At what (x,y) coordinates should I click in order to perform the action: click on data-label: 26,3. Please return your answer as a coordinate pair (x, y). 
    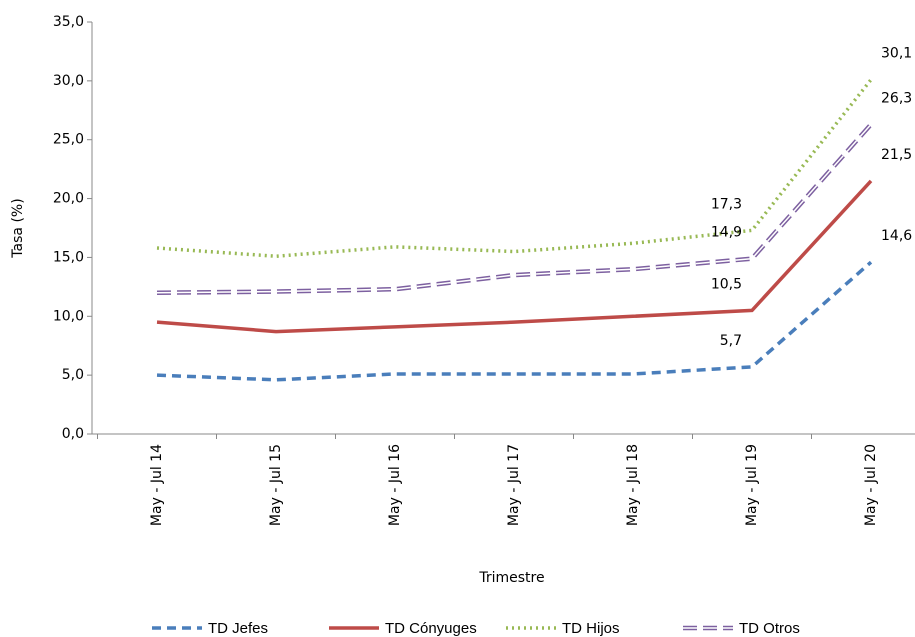
    Looking at the image, I should click on (896, 98).